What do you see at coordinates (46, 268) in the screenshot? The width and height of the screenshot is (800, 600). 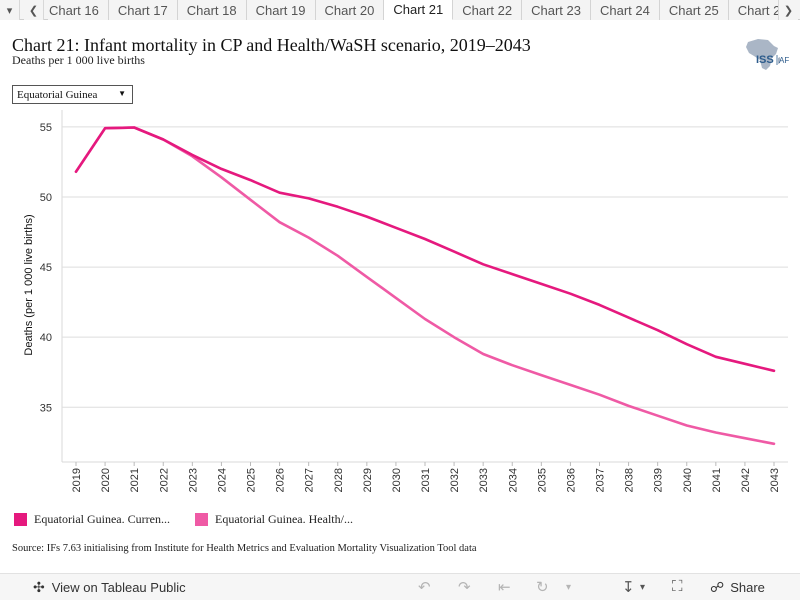 I see `y-tick-label: 45` at bounding box center [46, 268].